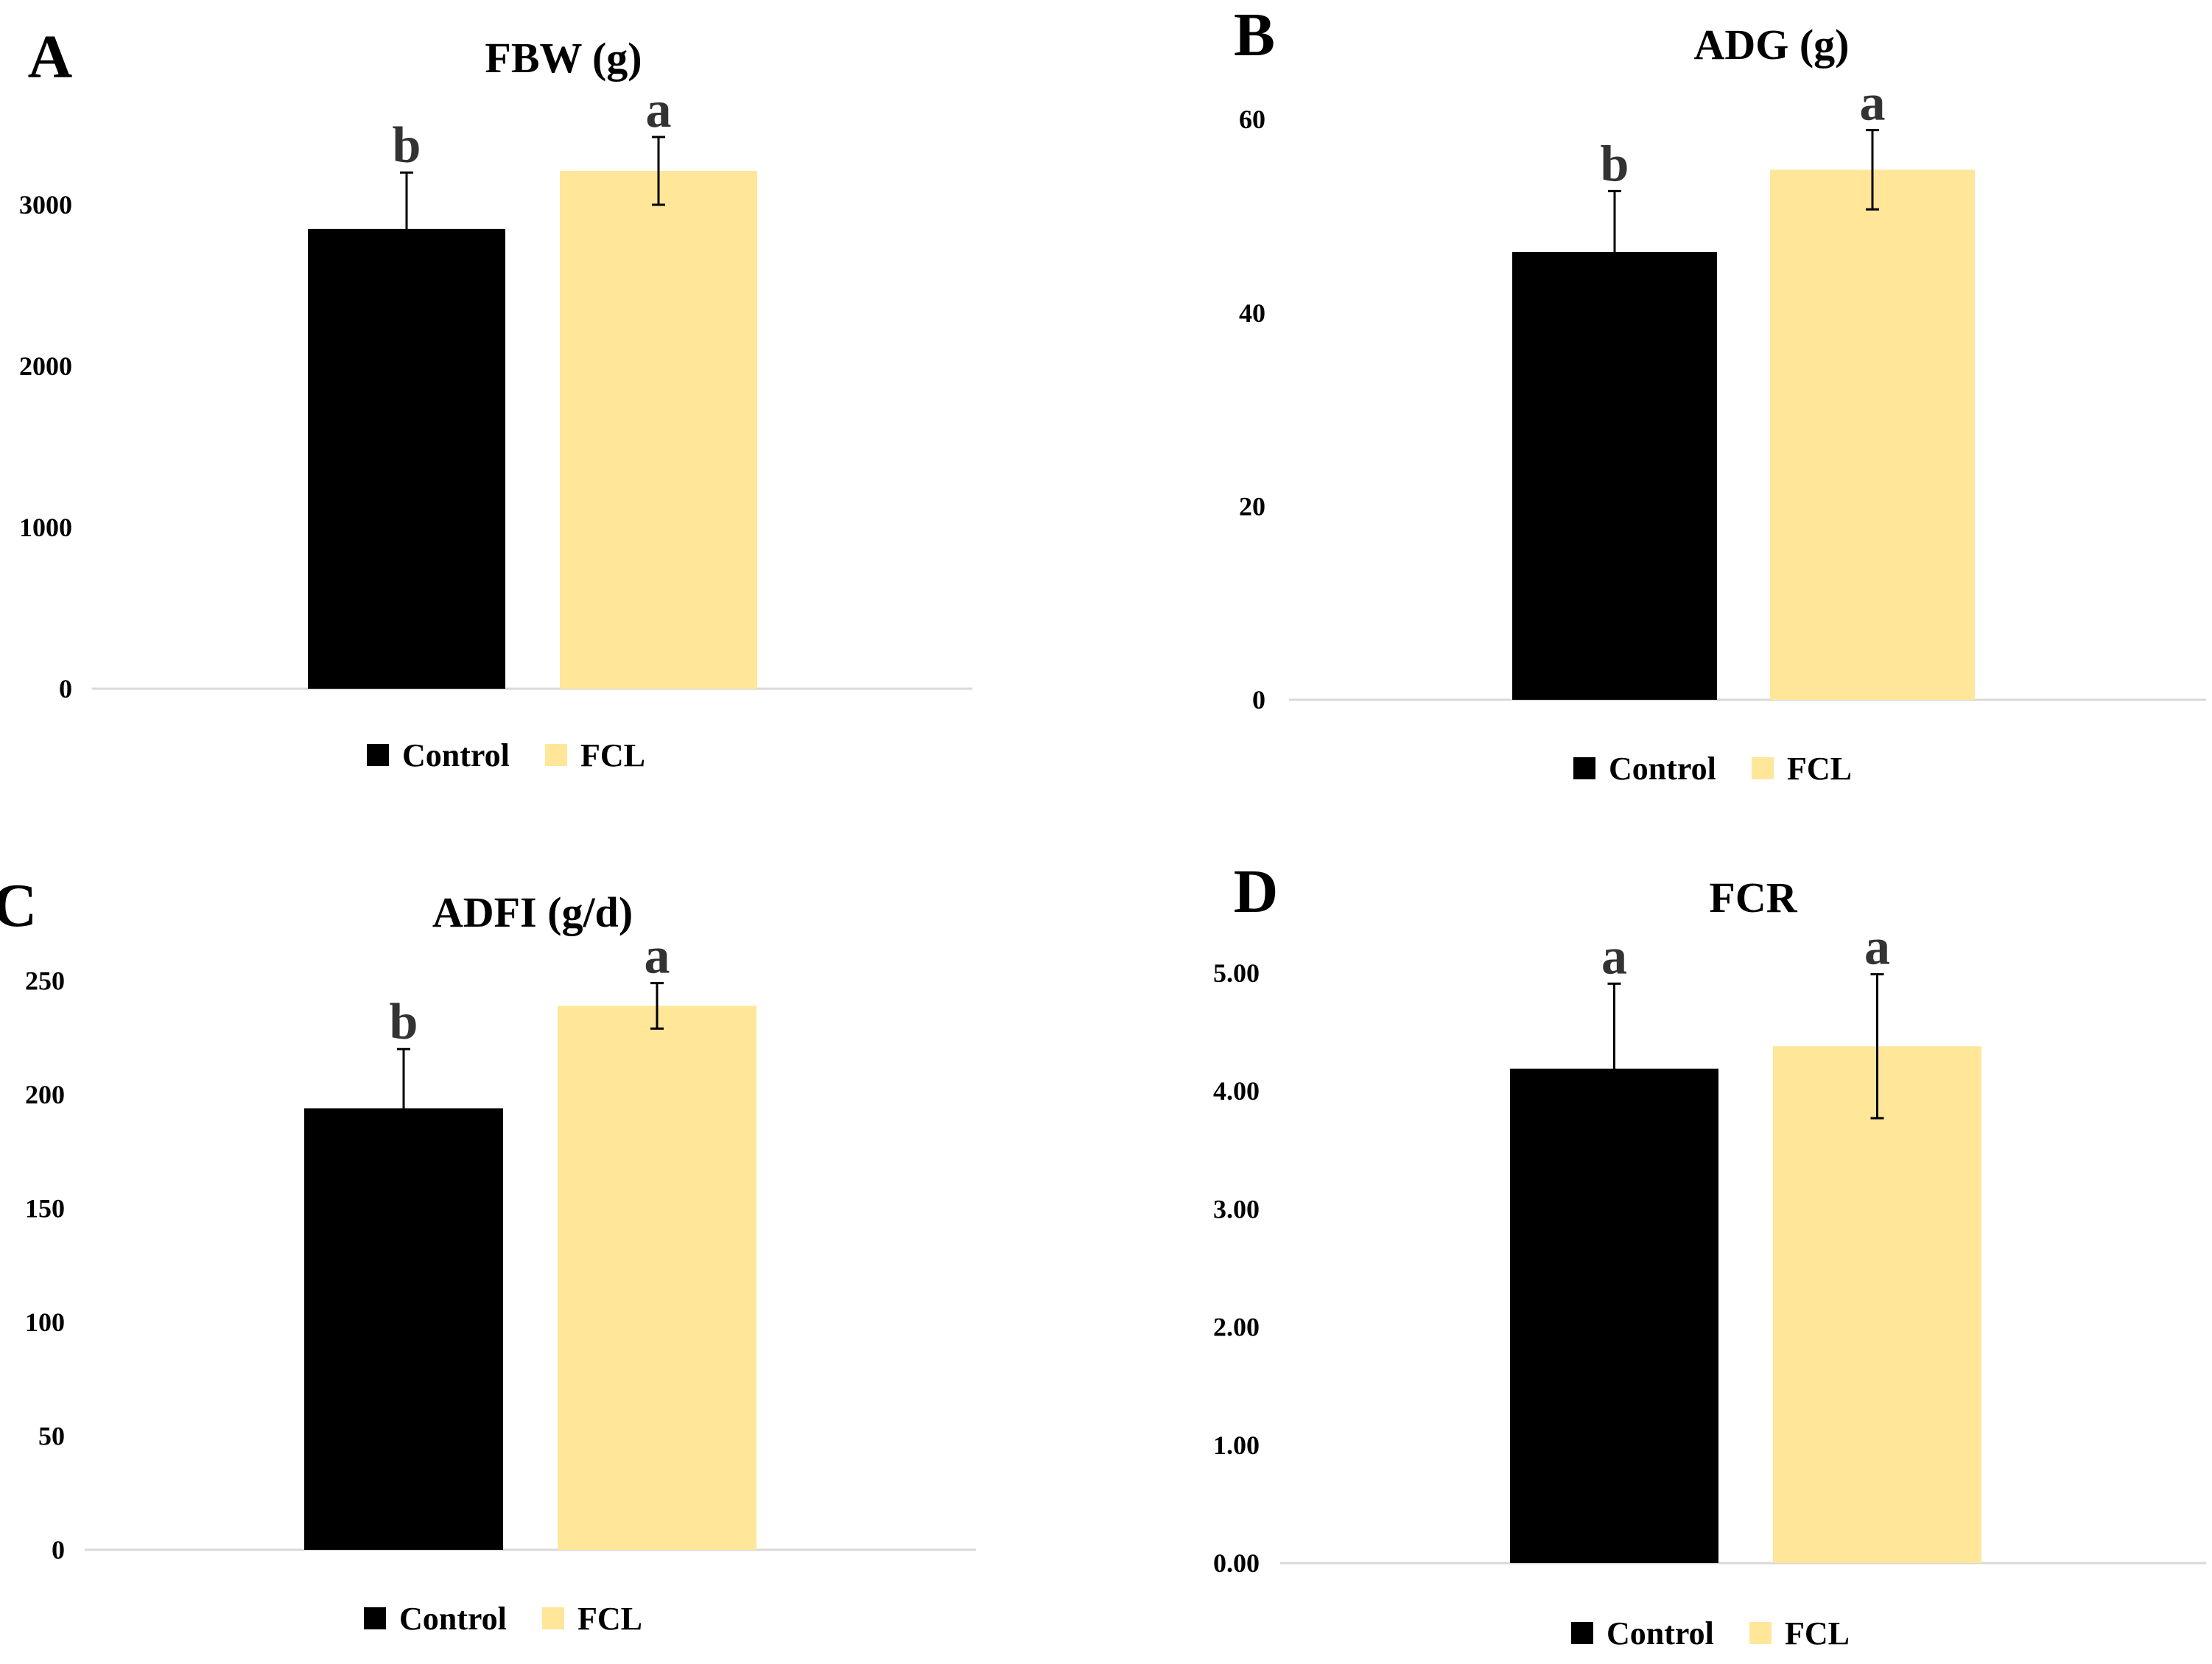 This screenshot has width=2212, height=1664. Describe the element at coordinates (45, 1322) in the screenshot. I see `y-tick-label: 100` at that location.